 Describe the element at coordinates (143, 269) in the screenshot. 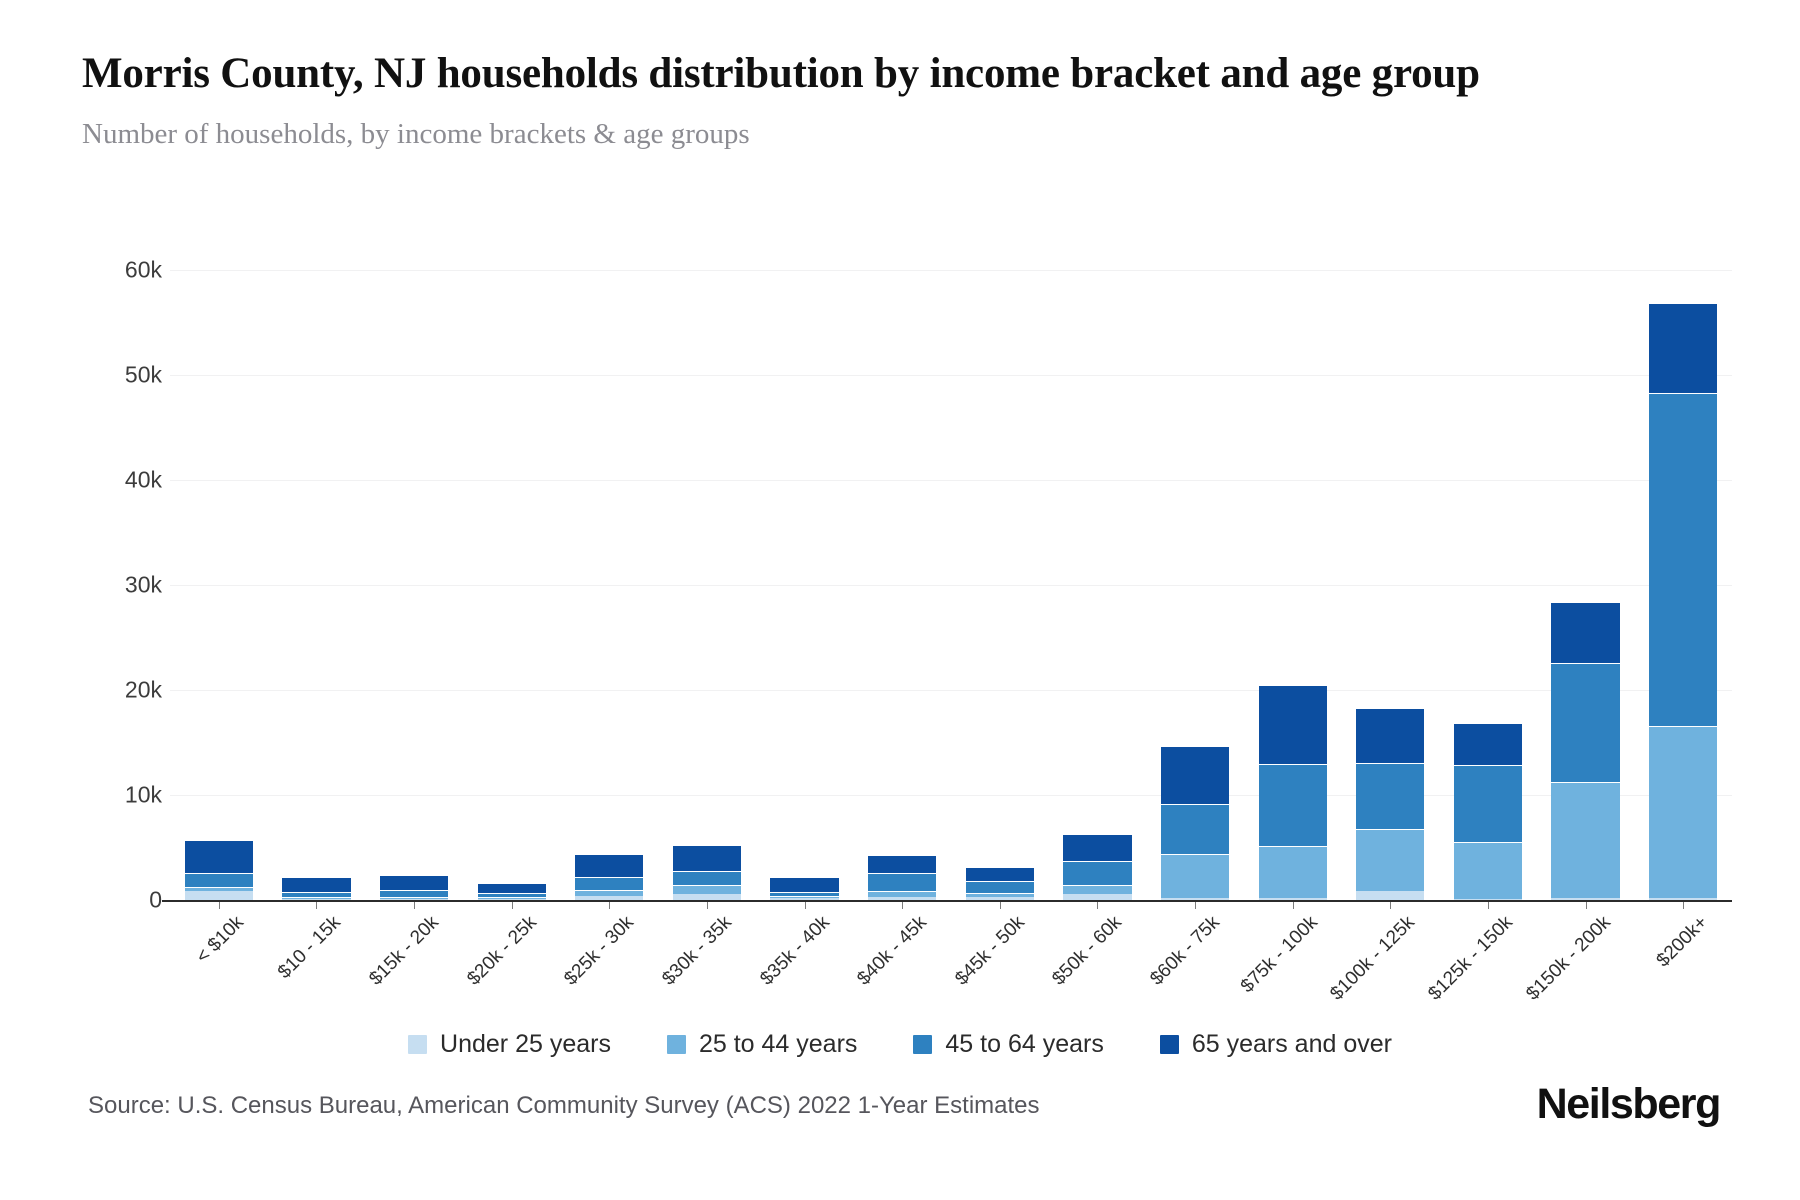

I see `y-axis-tick-label: 60k` at that location.